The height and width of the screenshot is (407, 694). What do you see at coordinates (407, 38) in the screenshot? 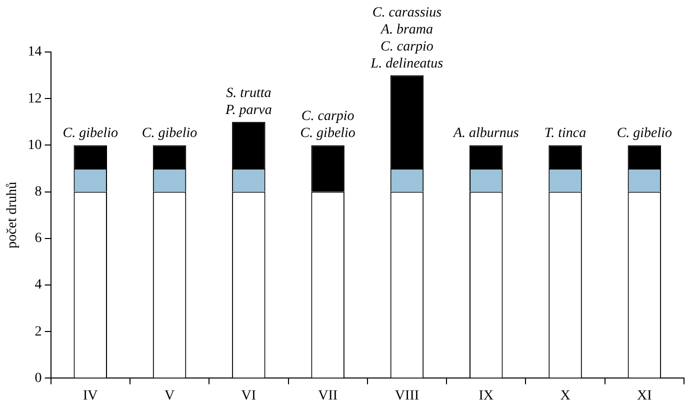
I see `annotation: C. carassius A. brama C. carpio L. delineatus` at bounding box center [407, 38].